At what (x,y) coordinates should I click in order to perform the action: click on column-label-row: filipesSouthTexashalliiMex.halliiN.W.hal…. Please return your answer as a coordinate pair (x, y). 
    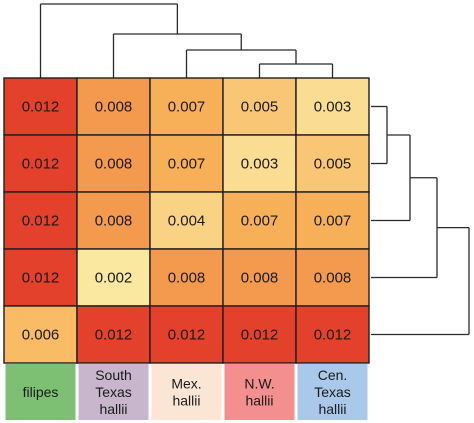
    Looking at the image, I should click on (186, 392).